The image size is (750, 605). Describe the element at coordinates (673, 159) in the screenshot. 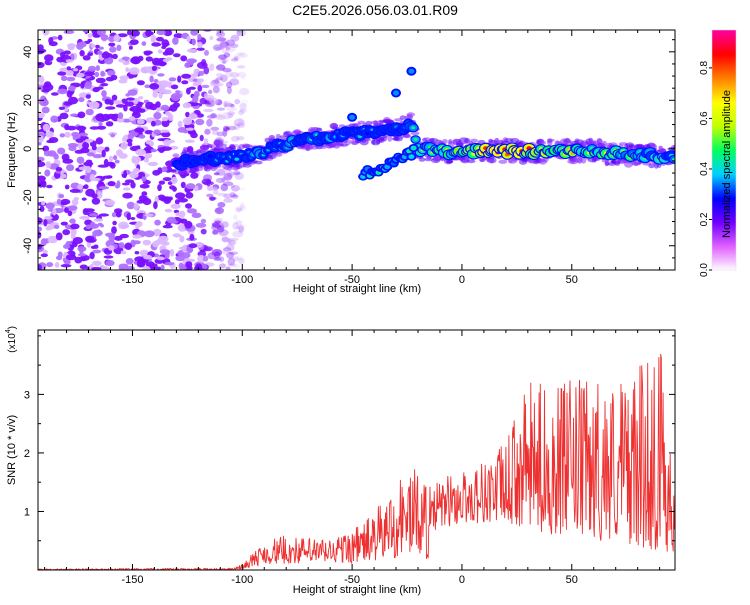

I see `ridge-blob-core` at that location.